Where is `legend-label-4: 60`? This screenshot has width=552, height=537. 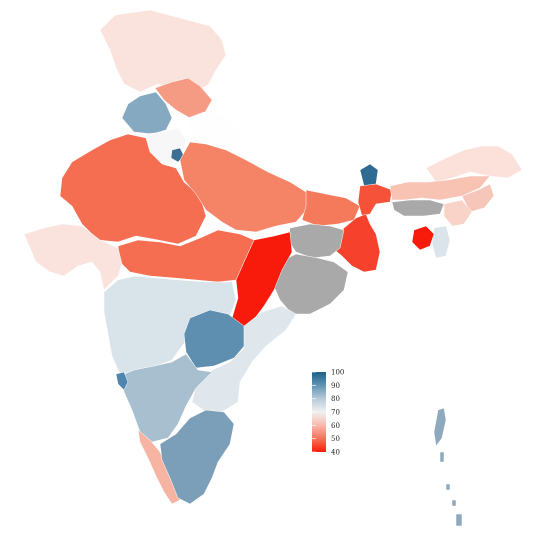 legend-label-4: 60 is located at coordinates (335, 426).